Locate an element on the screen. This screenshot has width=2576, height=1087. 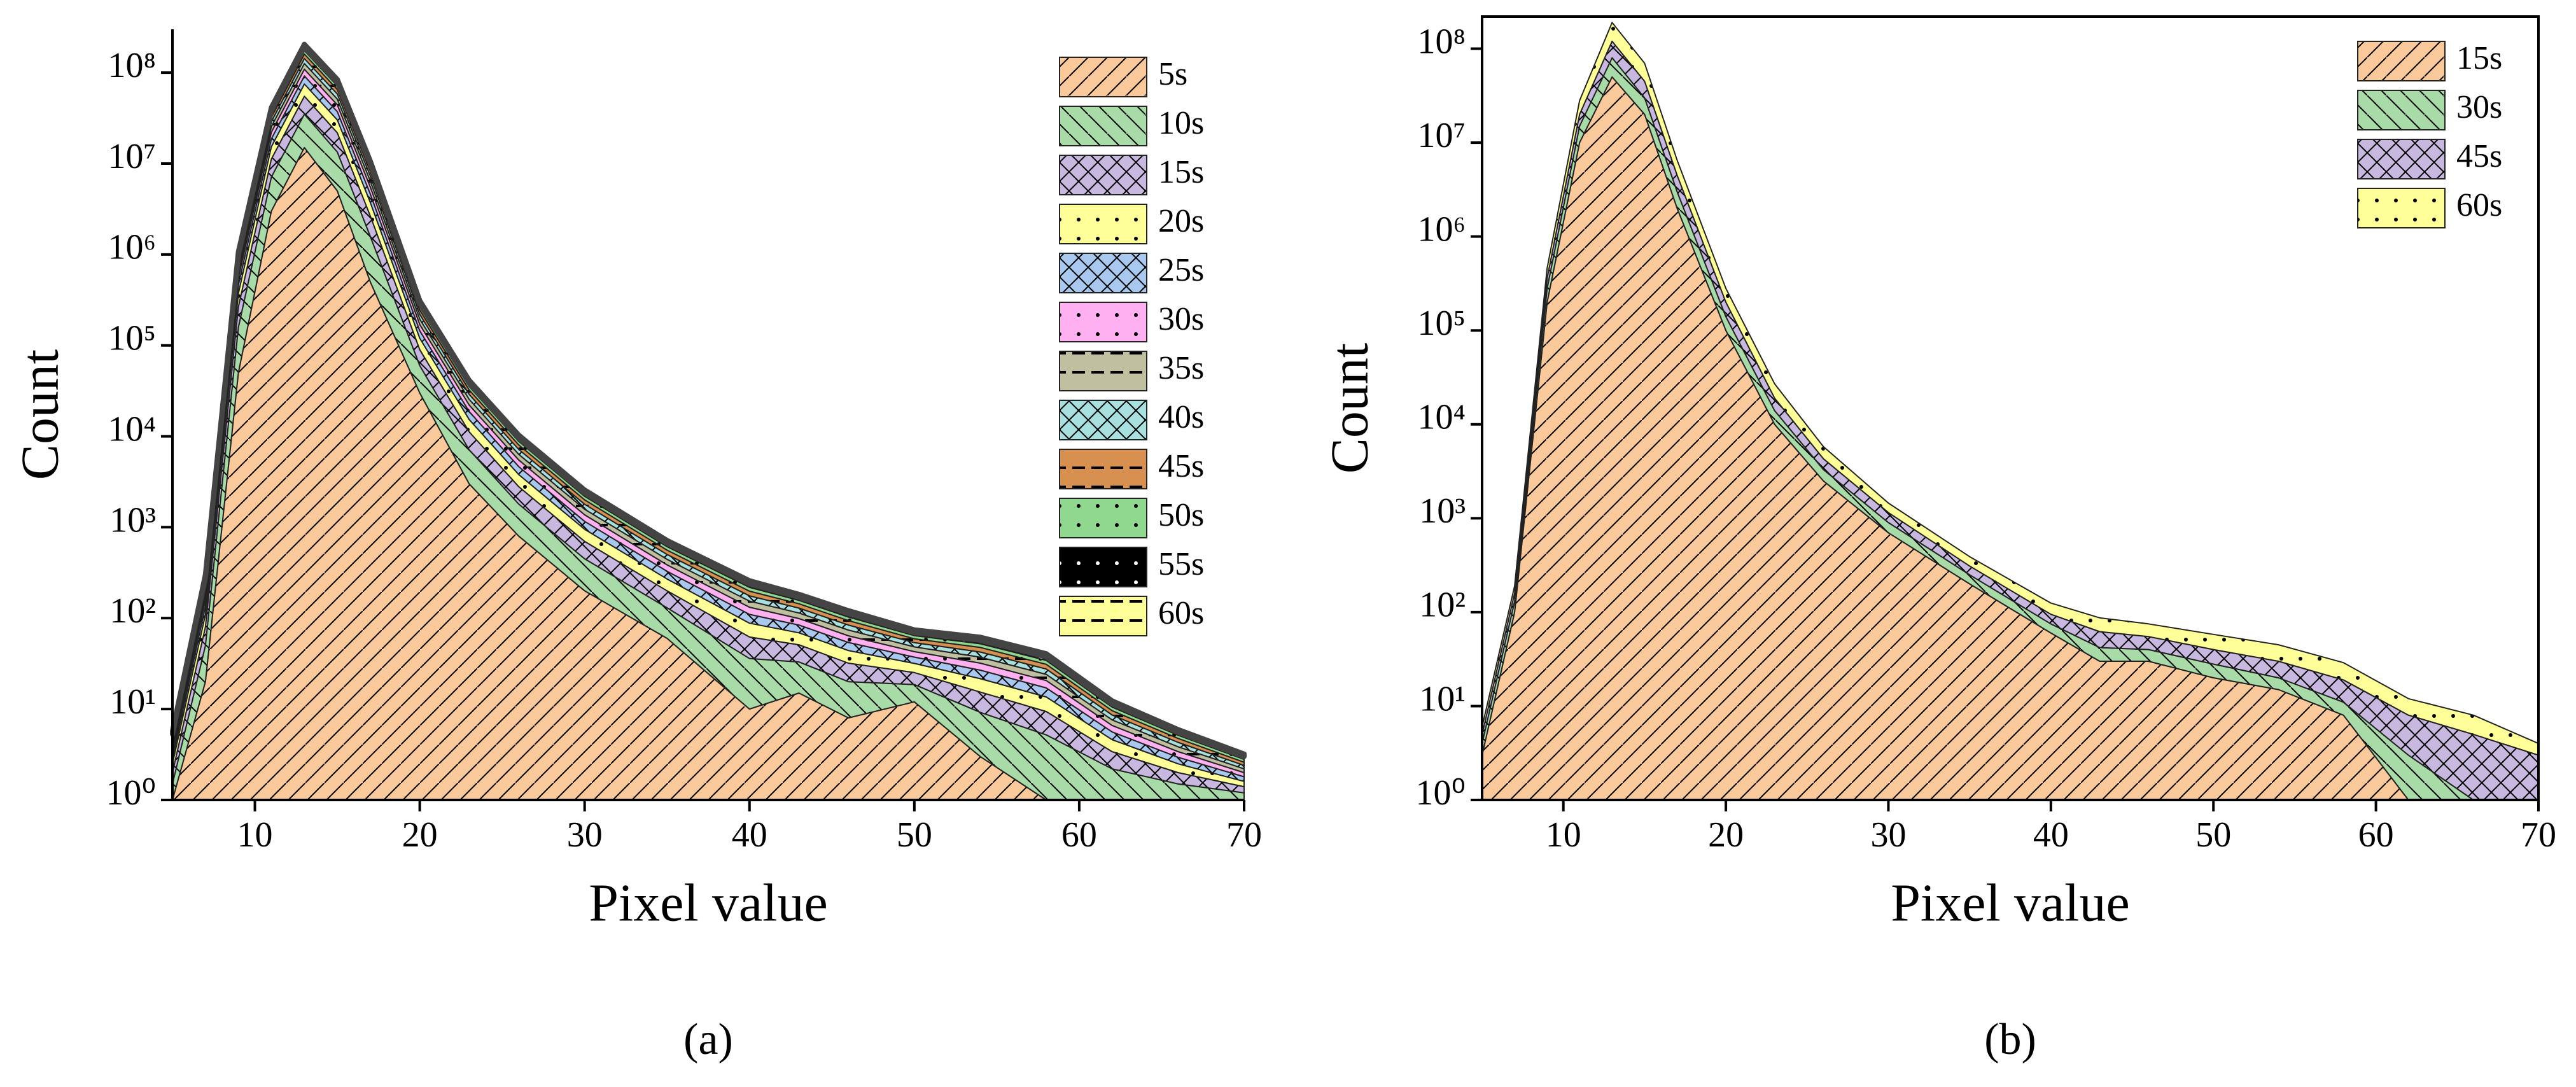
legend-label: 20s is located at coordinates (1181, 221).